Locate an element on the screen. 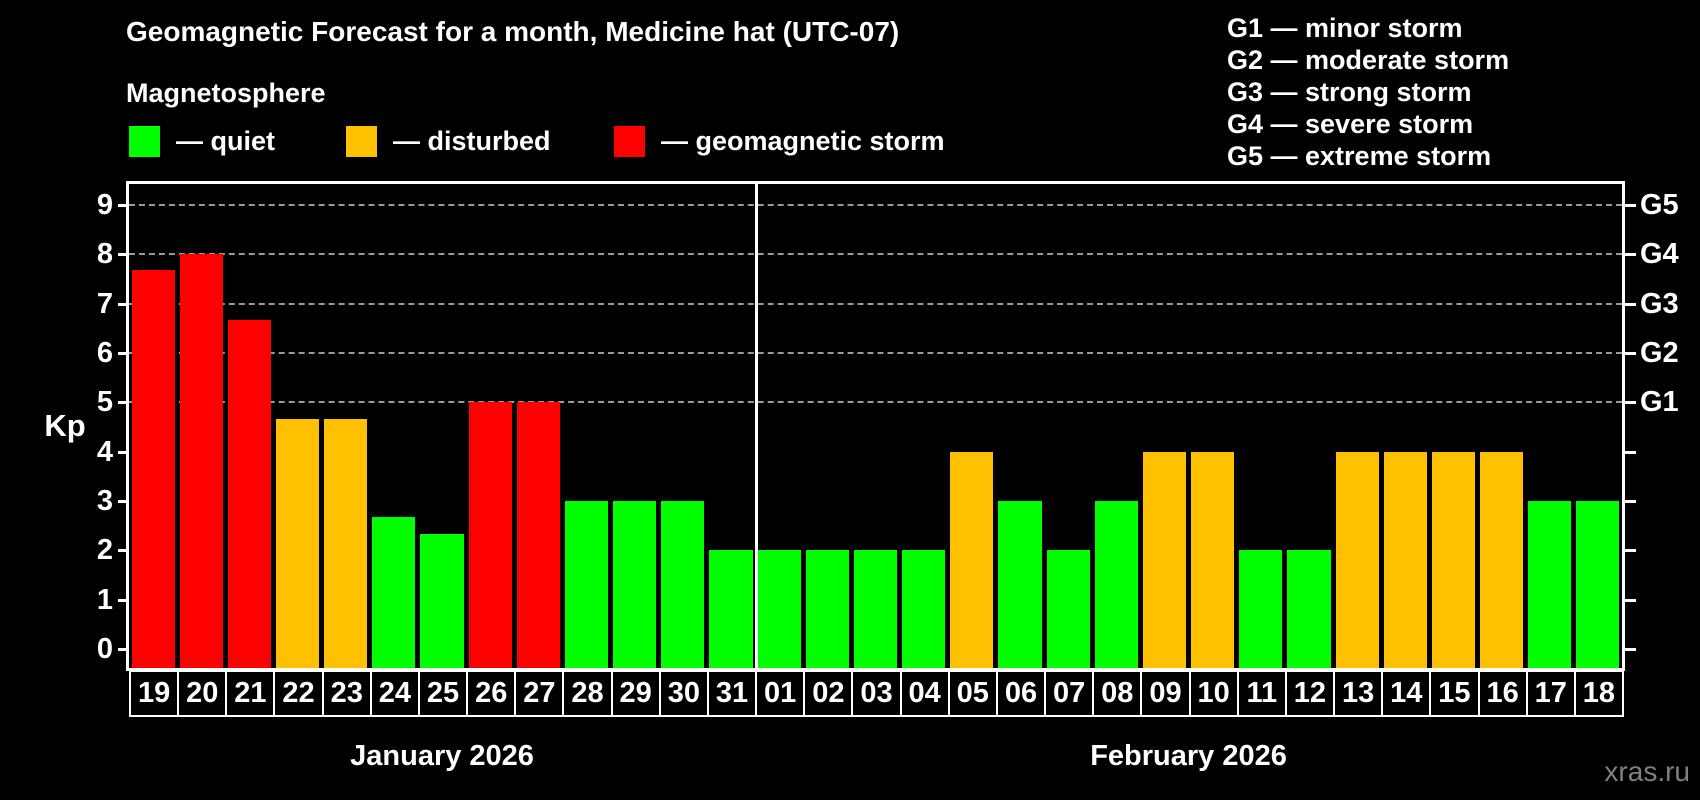  day-label: 08 is located at coordinates (1117, 693).